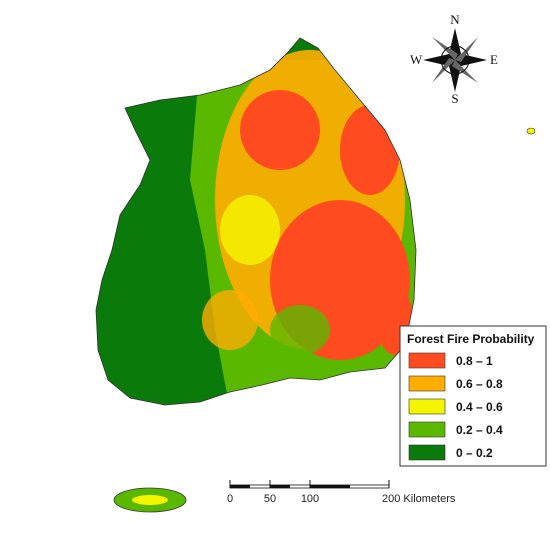  What do you see at coordinates (454, 98) in the screenshot?
I see `compass-s: S` at bounding box center [454, 98].